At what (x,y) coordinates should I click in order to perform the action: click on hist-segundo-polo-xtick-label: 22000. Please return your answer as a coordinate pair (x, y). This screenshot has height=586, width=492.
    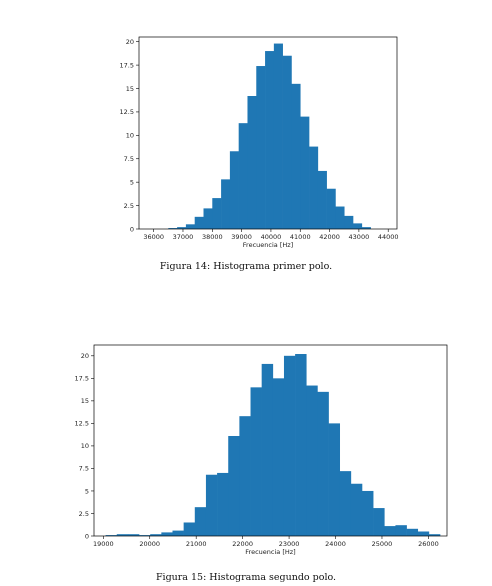
    Looking at the image, I should click on (242, 544).